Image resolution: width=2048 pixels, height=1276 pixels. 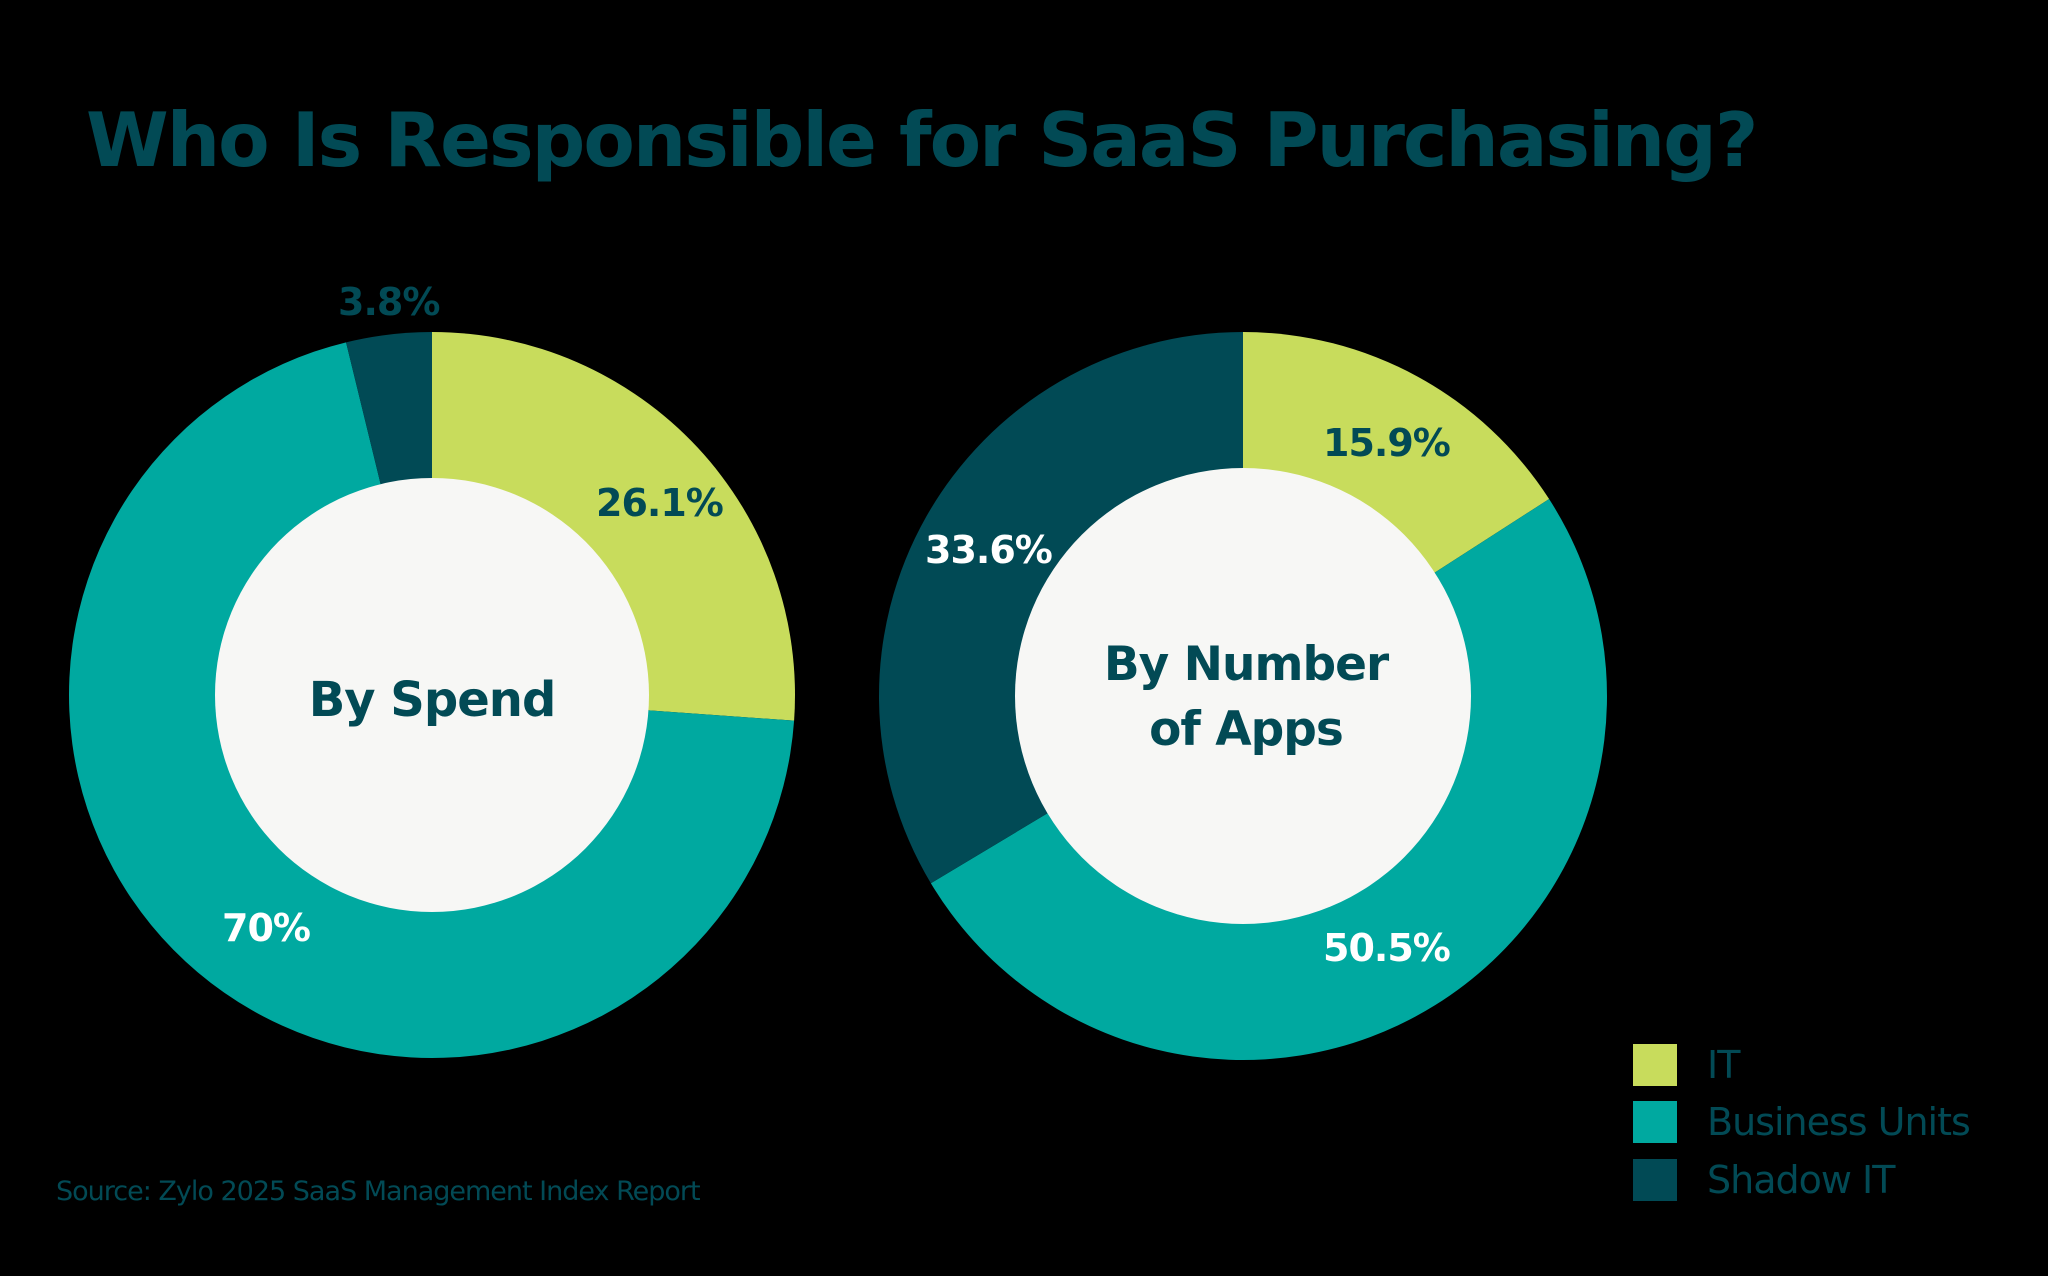 What do you see at coordinates (1655, 1179) in the screenshot?
I see `legend-swatch-shadow-it` at bounding box center [1655, 1179].